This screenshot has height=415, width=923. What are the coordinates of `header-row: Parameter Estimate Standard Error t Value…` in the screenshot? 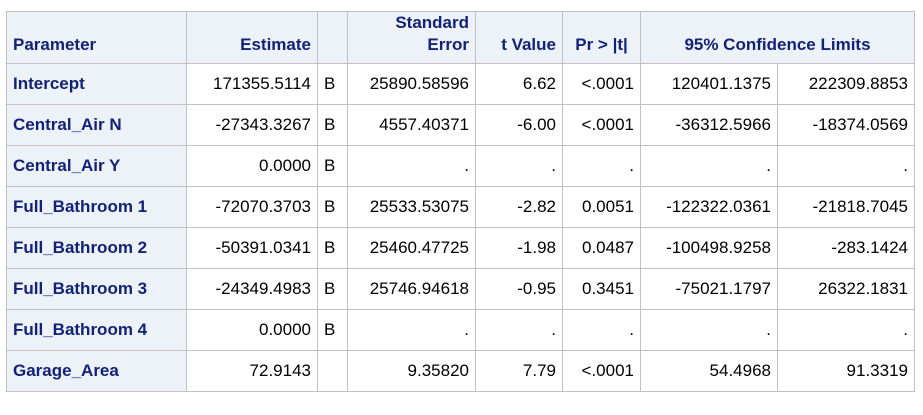 It's located at (460, 37).